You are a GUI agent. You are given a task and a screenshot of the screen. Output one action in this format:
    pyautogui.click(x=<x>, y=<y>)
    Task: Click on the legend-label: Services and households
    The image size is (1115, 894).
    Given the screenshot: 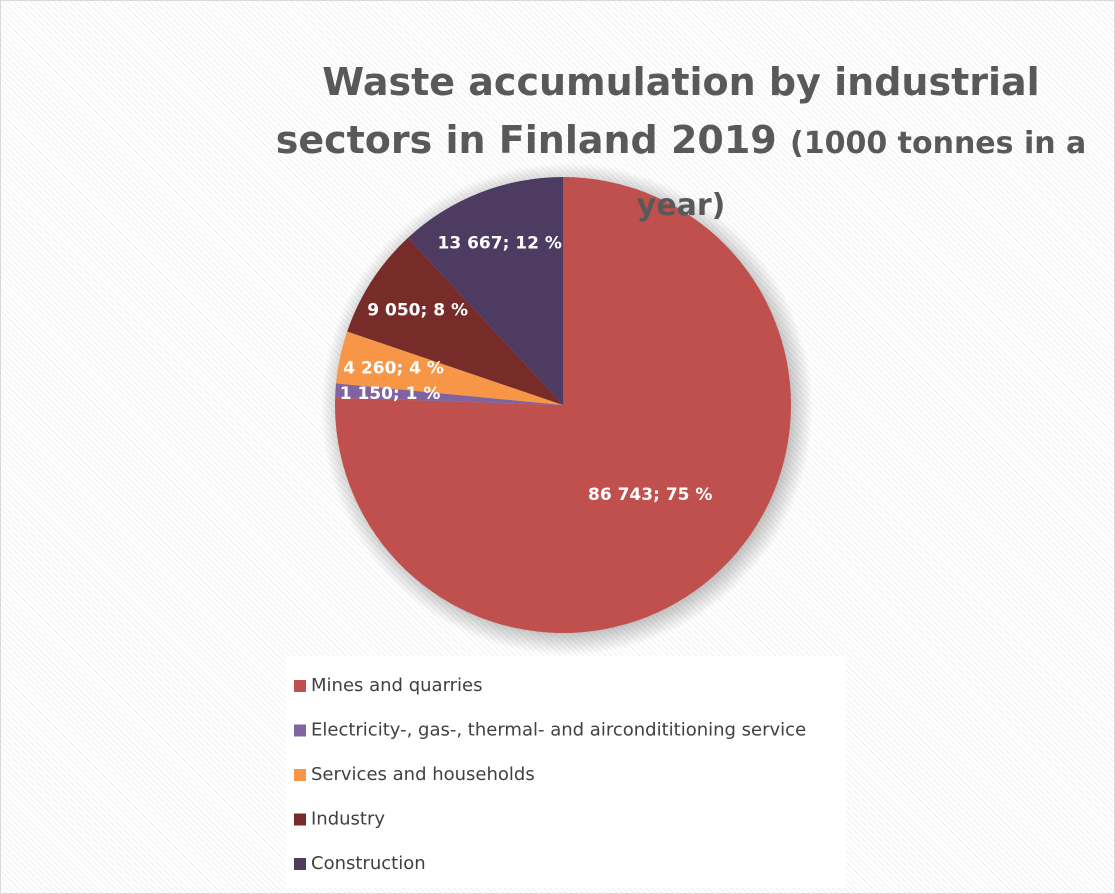 What is the action you would take?
    pyautogui.click(x=423, y=774)
    